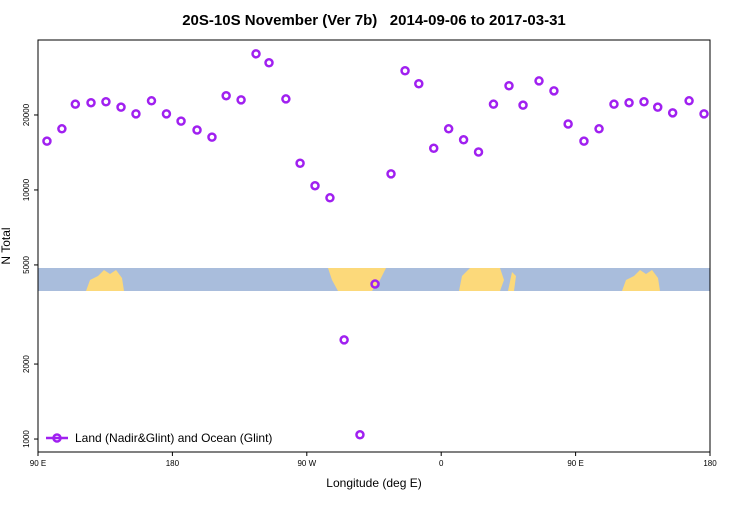 The width and height of the screenshot is (750, 505). Describe the element at coordinates (26, 189) in the screenshot. I see `y-tick-label: 10000` at that location.